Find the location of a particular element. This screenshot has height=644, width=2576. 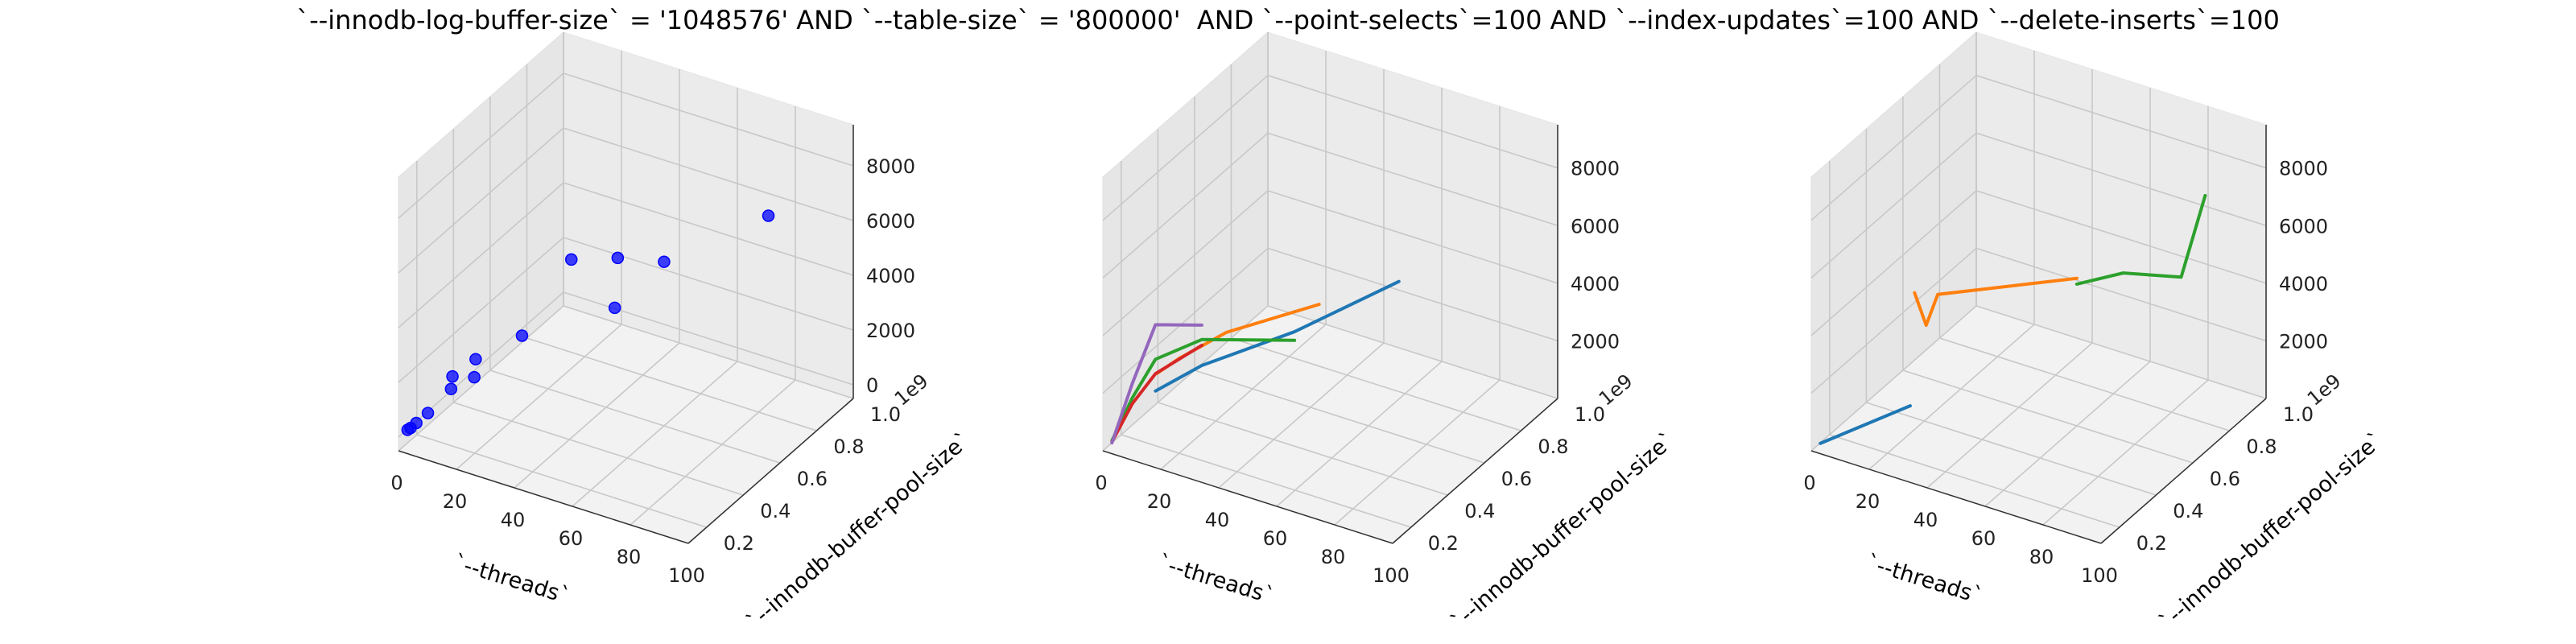

z-tick-label: 0 is located at coordinates (872, 385).